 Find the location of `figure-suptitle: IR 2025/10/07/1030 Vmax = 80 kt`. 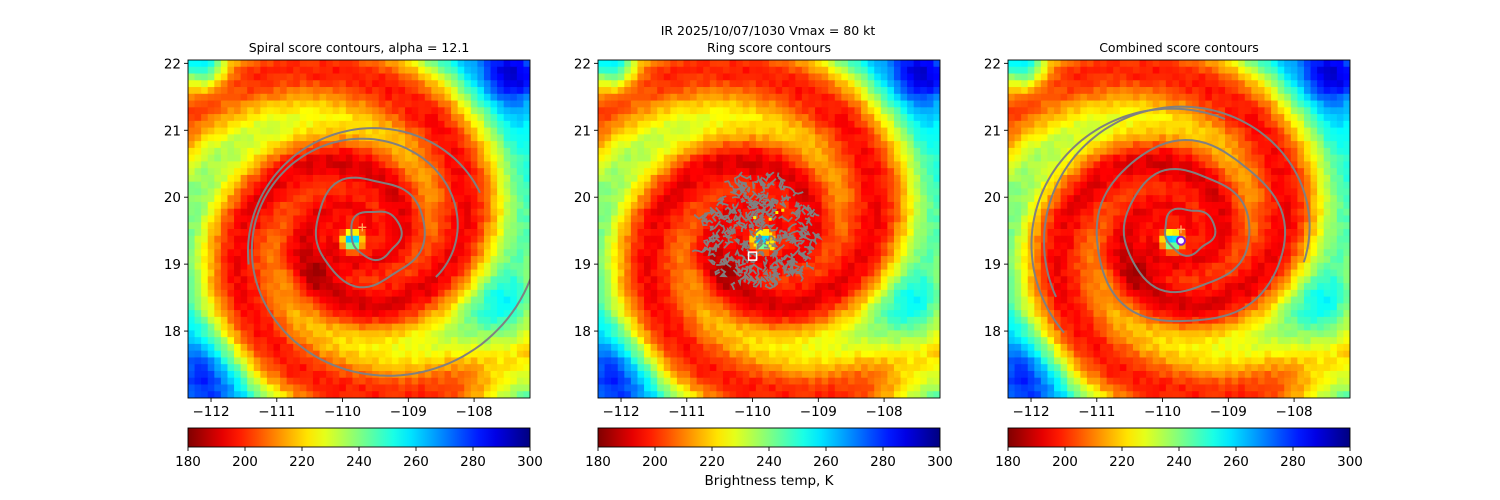

figure-suptitle: IR 2025/10/07/1030 Vmax = 80 kt is located at coordinates (768, 30).